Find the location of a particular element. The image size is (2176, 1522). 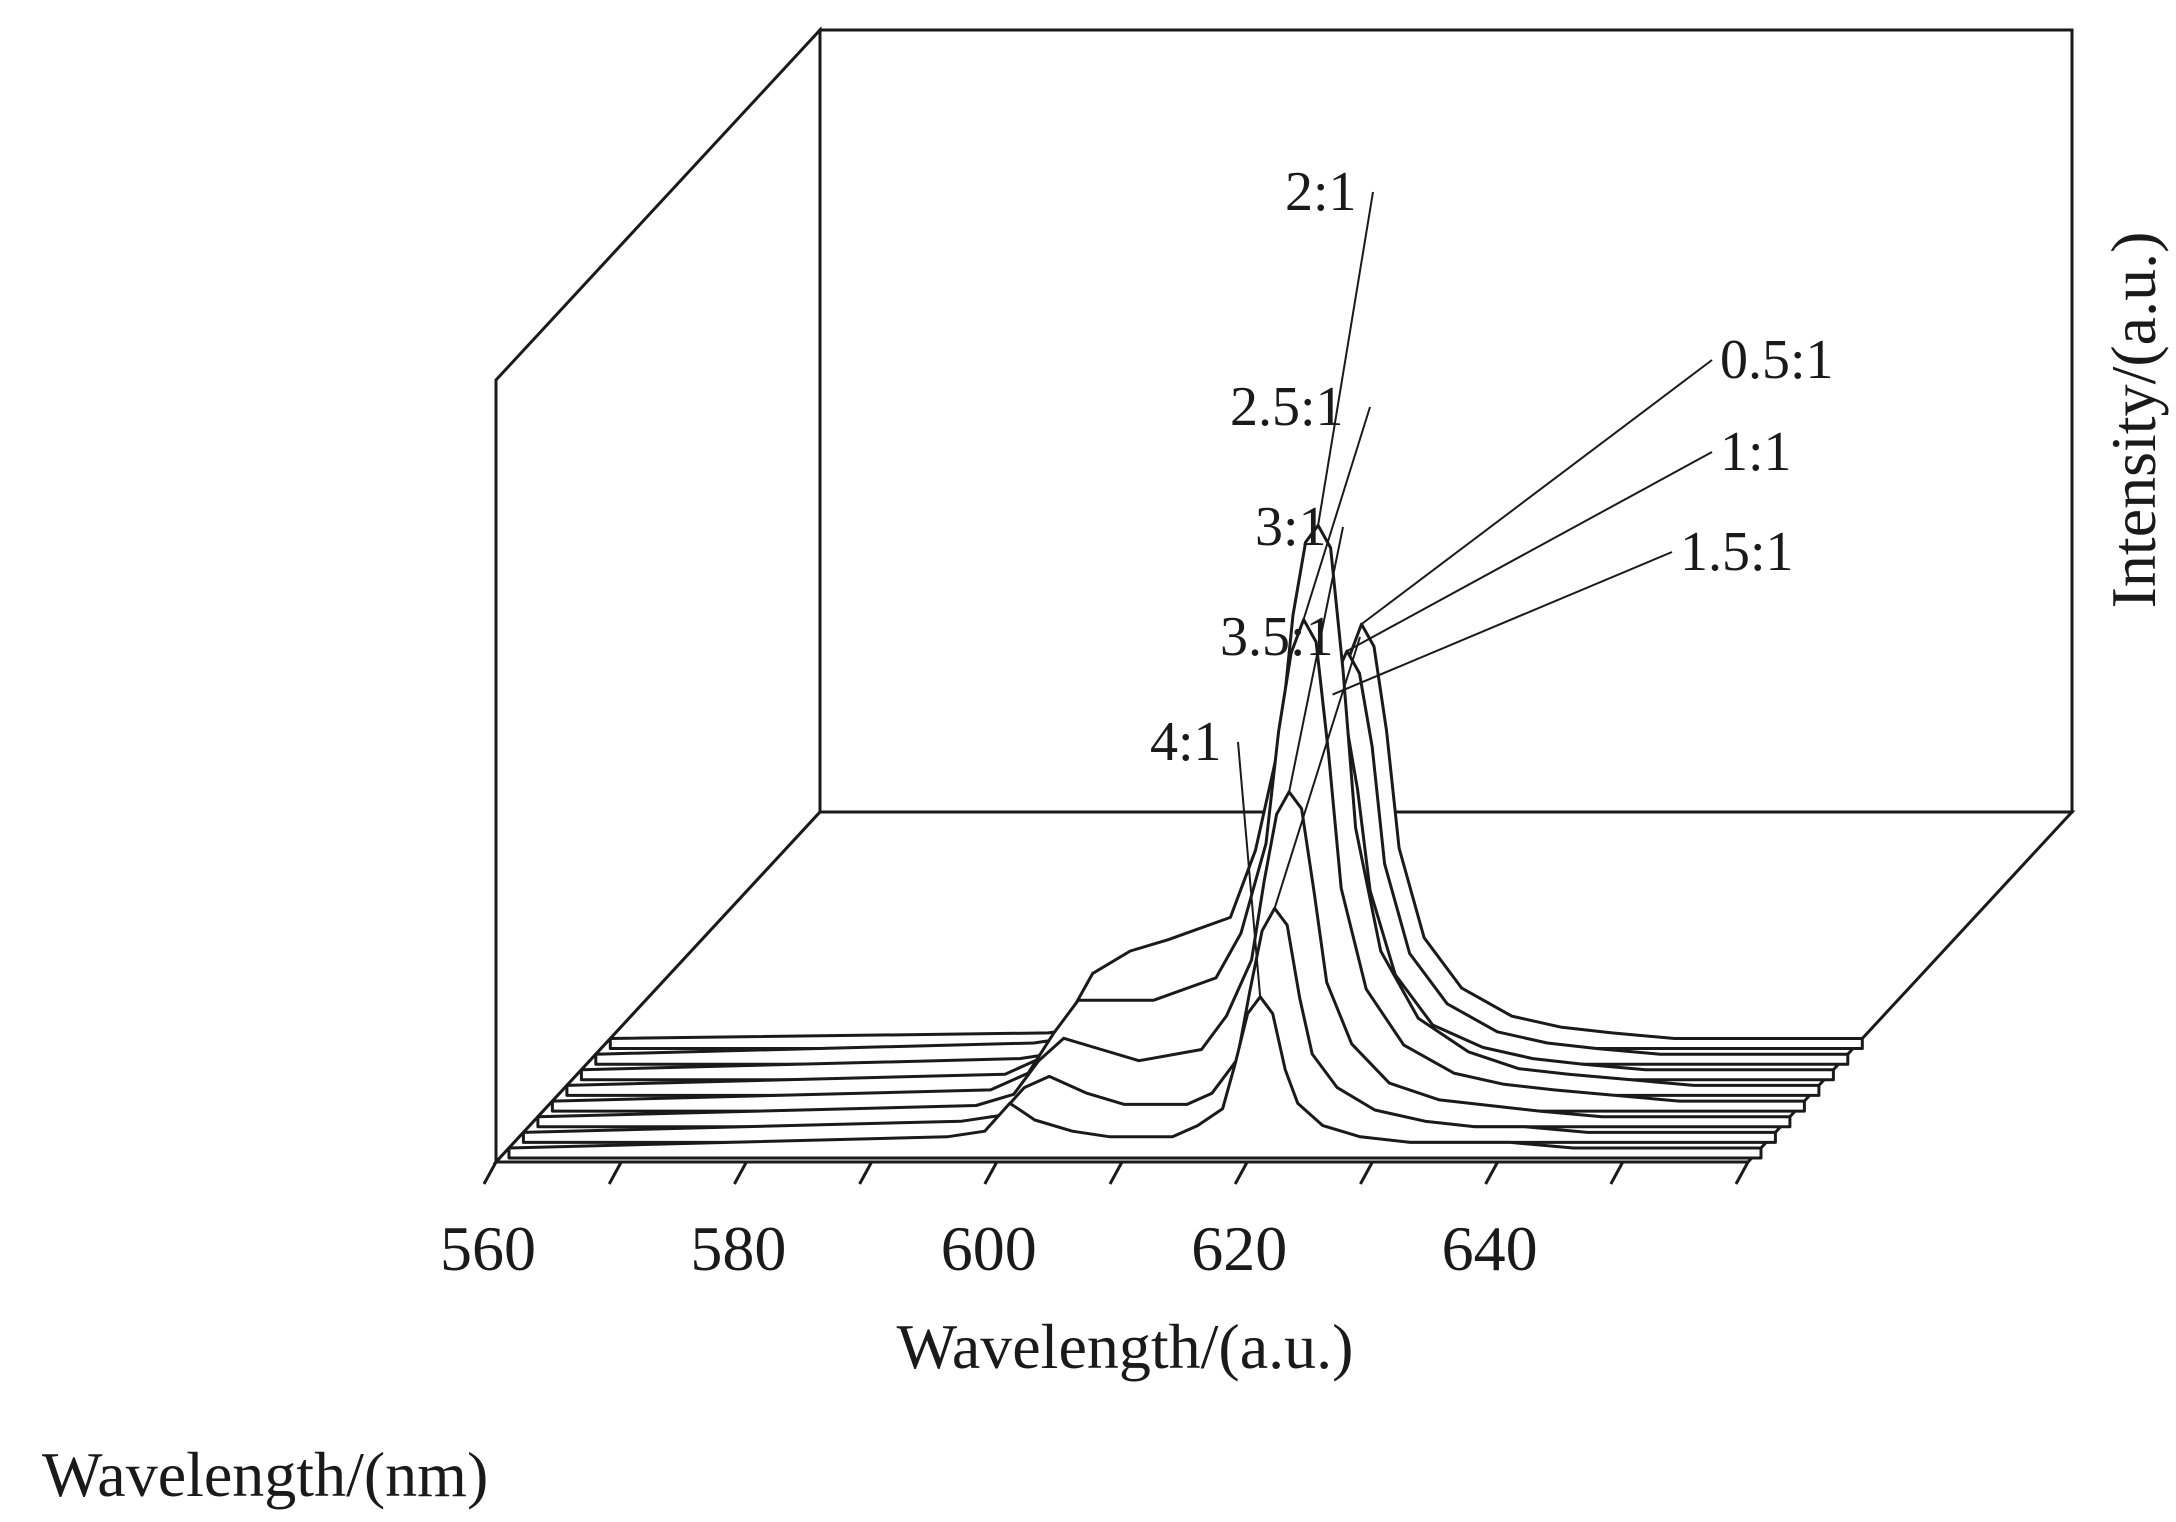

x-tick-label: 580 is located at coordinates (738, 1248).